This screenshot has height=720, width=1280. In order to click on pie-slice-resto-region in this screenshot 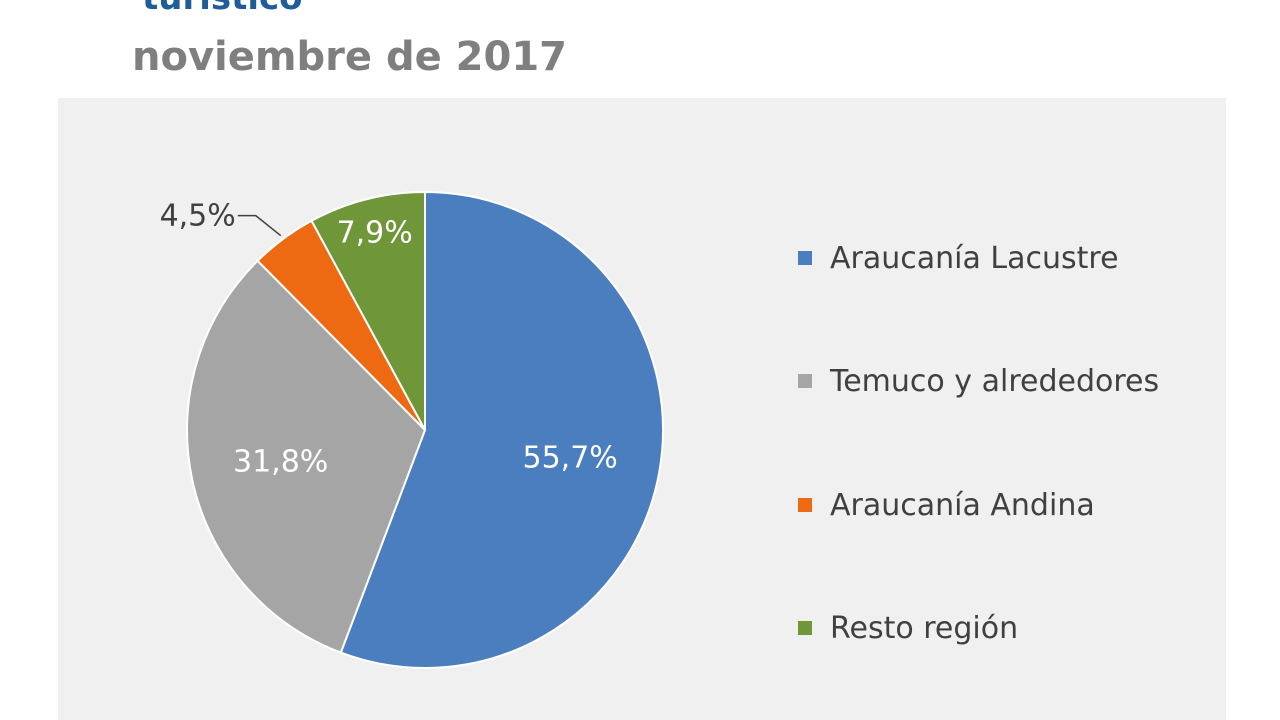, I will do `click(368, 310)`.